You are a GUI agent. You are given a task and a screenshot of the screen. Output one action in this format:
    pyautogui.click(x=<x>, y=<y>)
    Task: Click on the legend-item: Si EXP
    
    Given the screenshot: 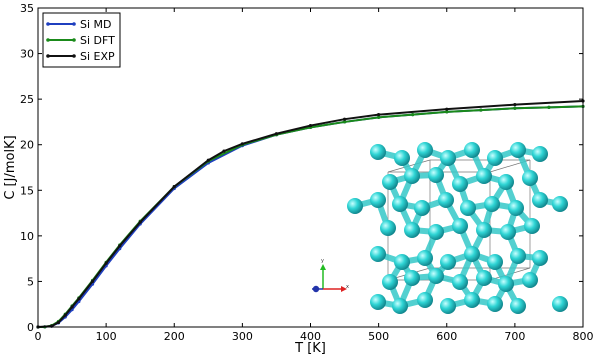 What is the action you would take?
    pyautogui.click(x=80, y=56)
    